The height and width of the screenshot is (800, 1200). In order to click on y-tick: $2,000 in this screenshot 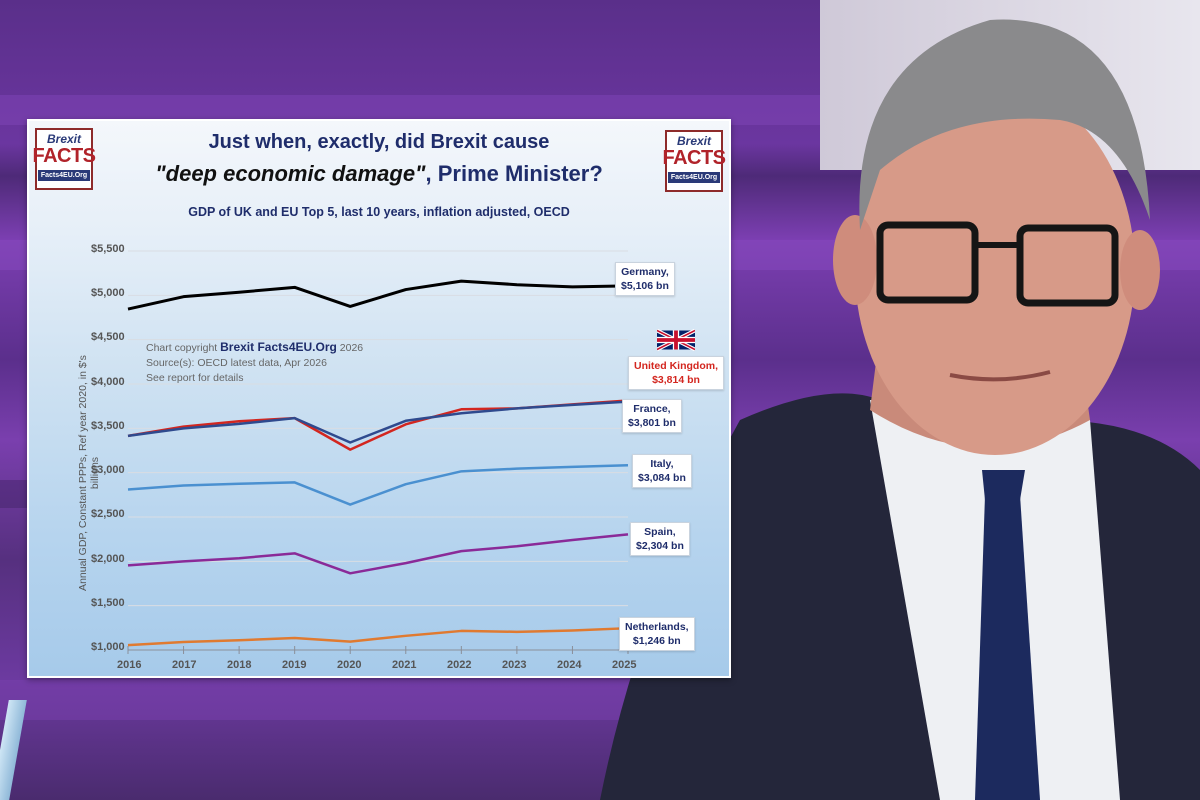, I will do `click(108, 559)`.